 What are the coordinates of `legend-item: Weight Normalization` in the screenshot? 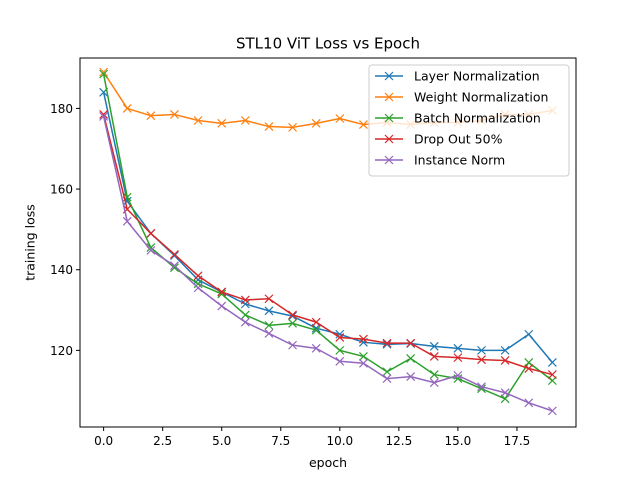 It's located at (461, 97).